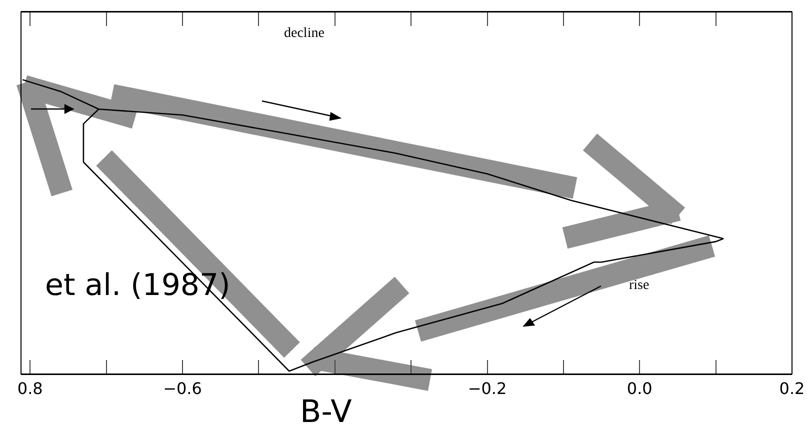 Image resolution: width=811 pixels, height=433 pixels. I want to click on x-tick-label: −0.6, so click(182, 388).